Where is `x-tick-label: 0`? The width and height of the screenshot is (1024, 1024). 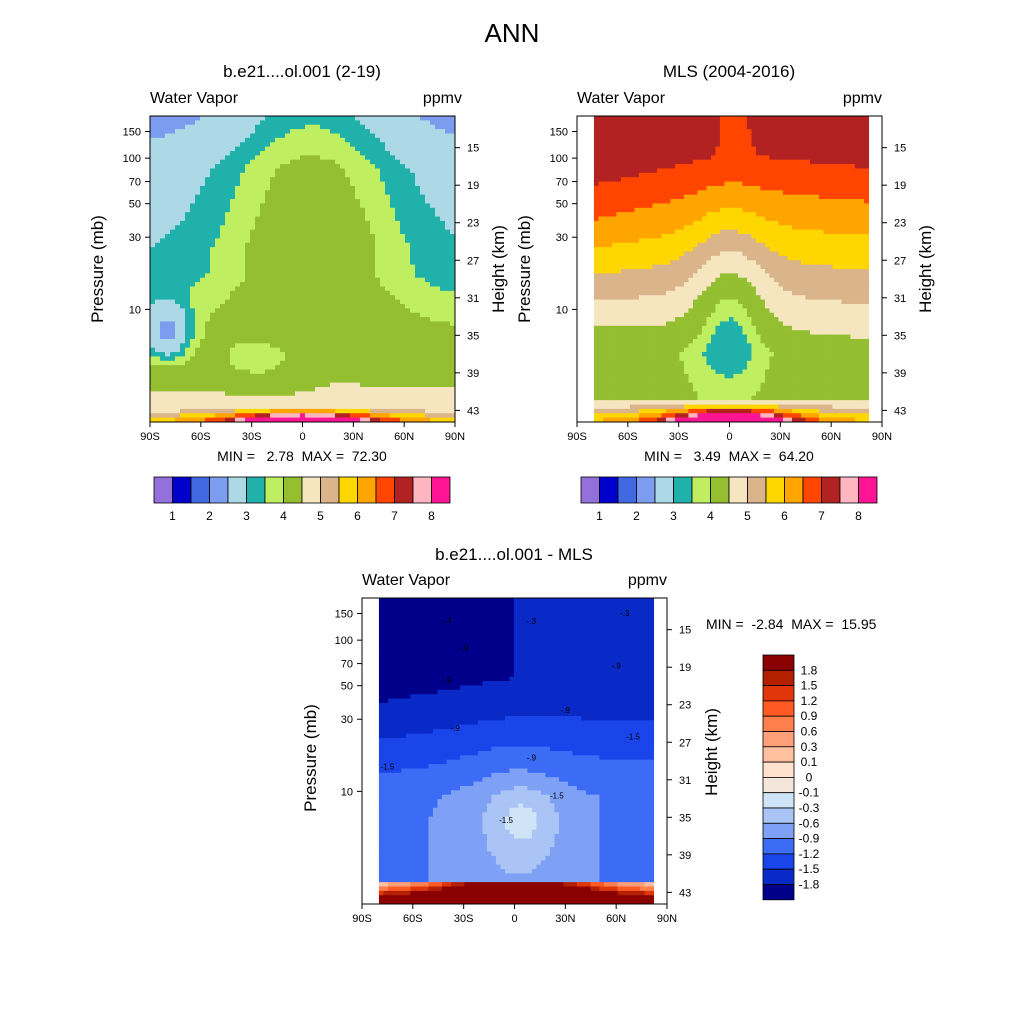 x-tick-label: 0 is located at coordinates (302, 437).